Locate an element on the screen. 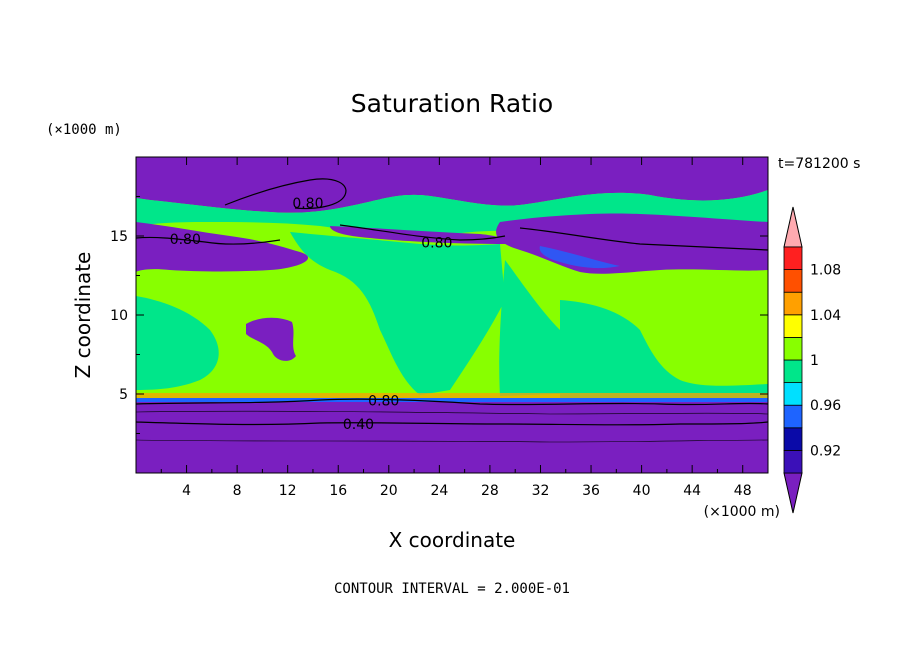 The height and width of the screenshot is (654, 904). colorbar-over-triangle is located at coordinates (793, 227).